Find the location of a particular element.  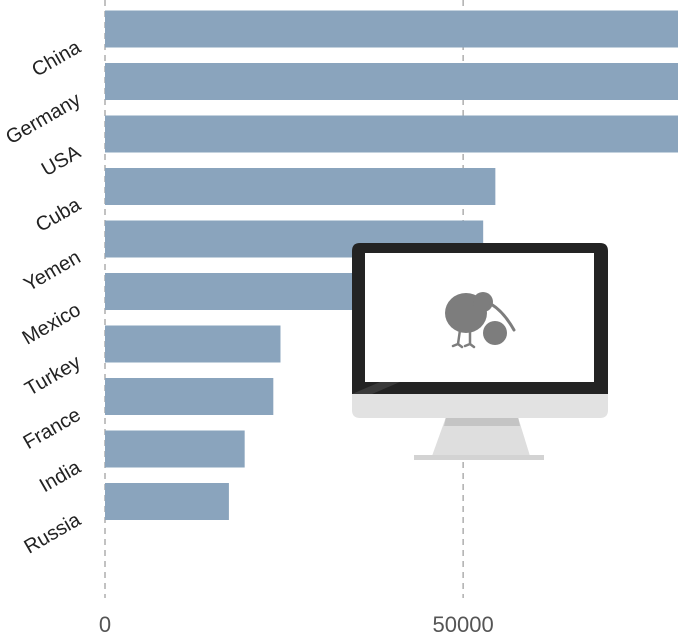

category-label-china: China is located at coordinates (56, 59).